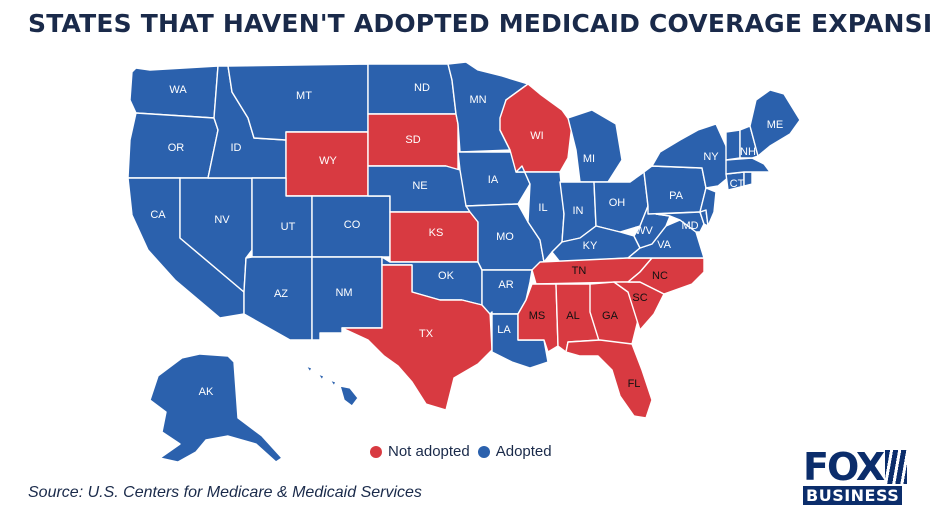  What do you see at coordinates (676, 196) in the screenshot?
I see `state-label-pa: PA` at bounding box center [676, 196].